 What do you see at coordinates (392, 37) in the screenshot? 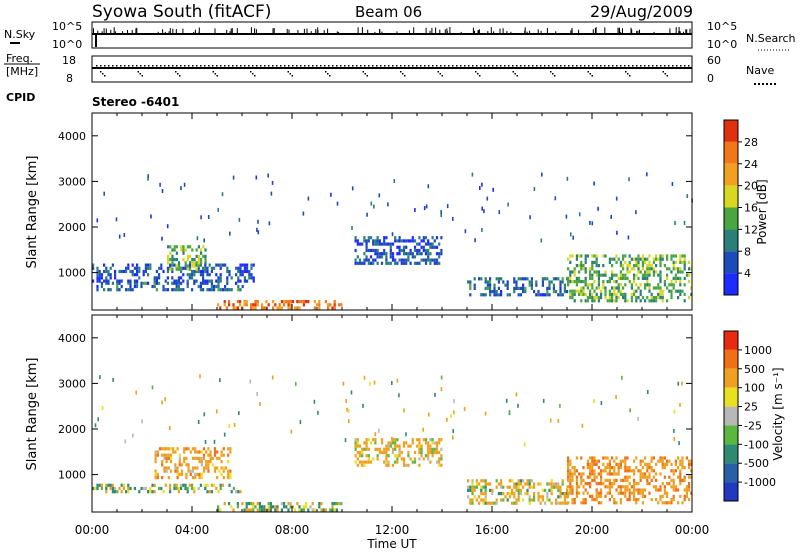
I see `noise-spikes` at bounding box center [392, 37].